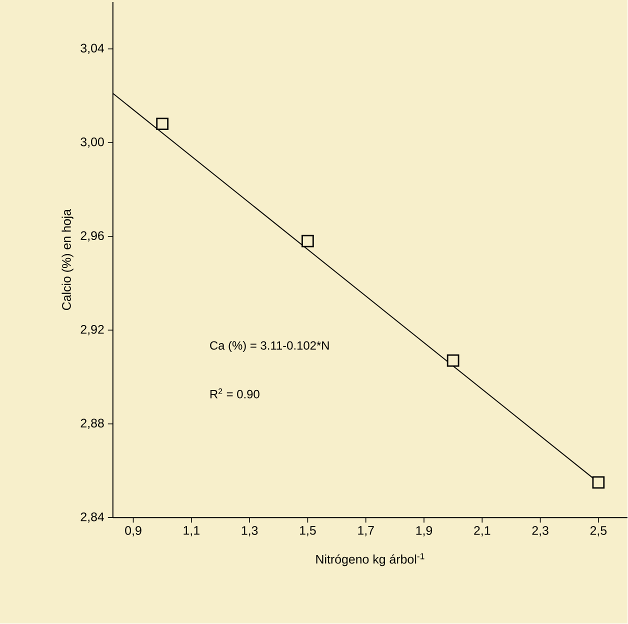  Describe the element at coordinates (92, 517) in the screenshot. I see `y-tick-label: 2,84` at that location.